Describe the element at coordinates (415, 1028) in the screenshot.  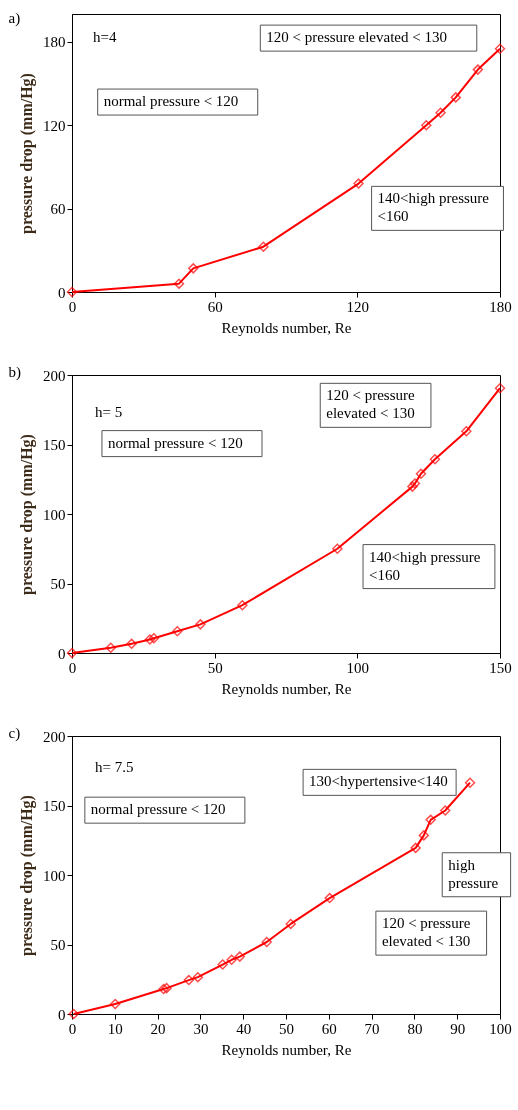
I see `x-tick-label: 80` at that location.